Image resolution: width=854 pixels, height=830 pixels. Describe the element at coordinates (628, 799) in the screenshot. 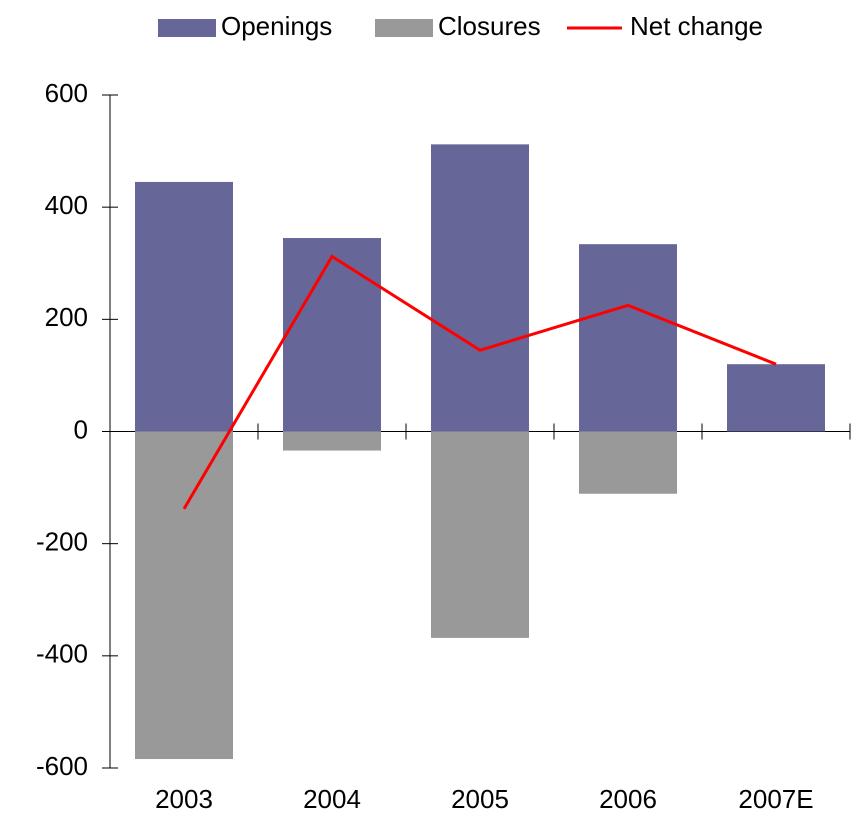

I see `x-tick-label: 2006` at that location.